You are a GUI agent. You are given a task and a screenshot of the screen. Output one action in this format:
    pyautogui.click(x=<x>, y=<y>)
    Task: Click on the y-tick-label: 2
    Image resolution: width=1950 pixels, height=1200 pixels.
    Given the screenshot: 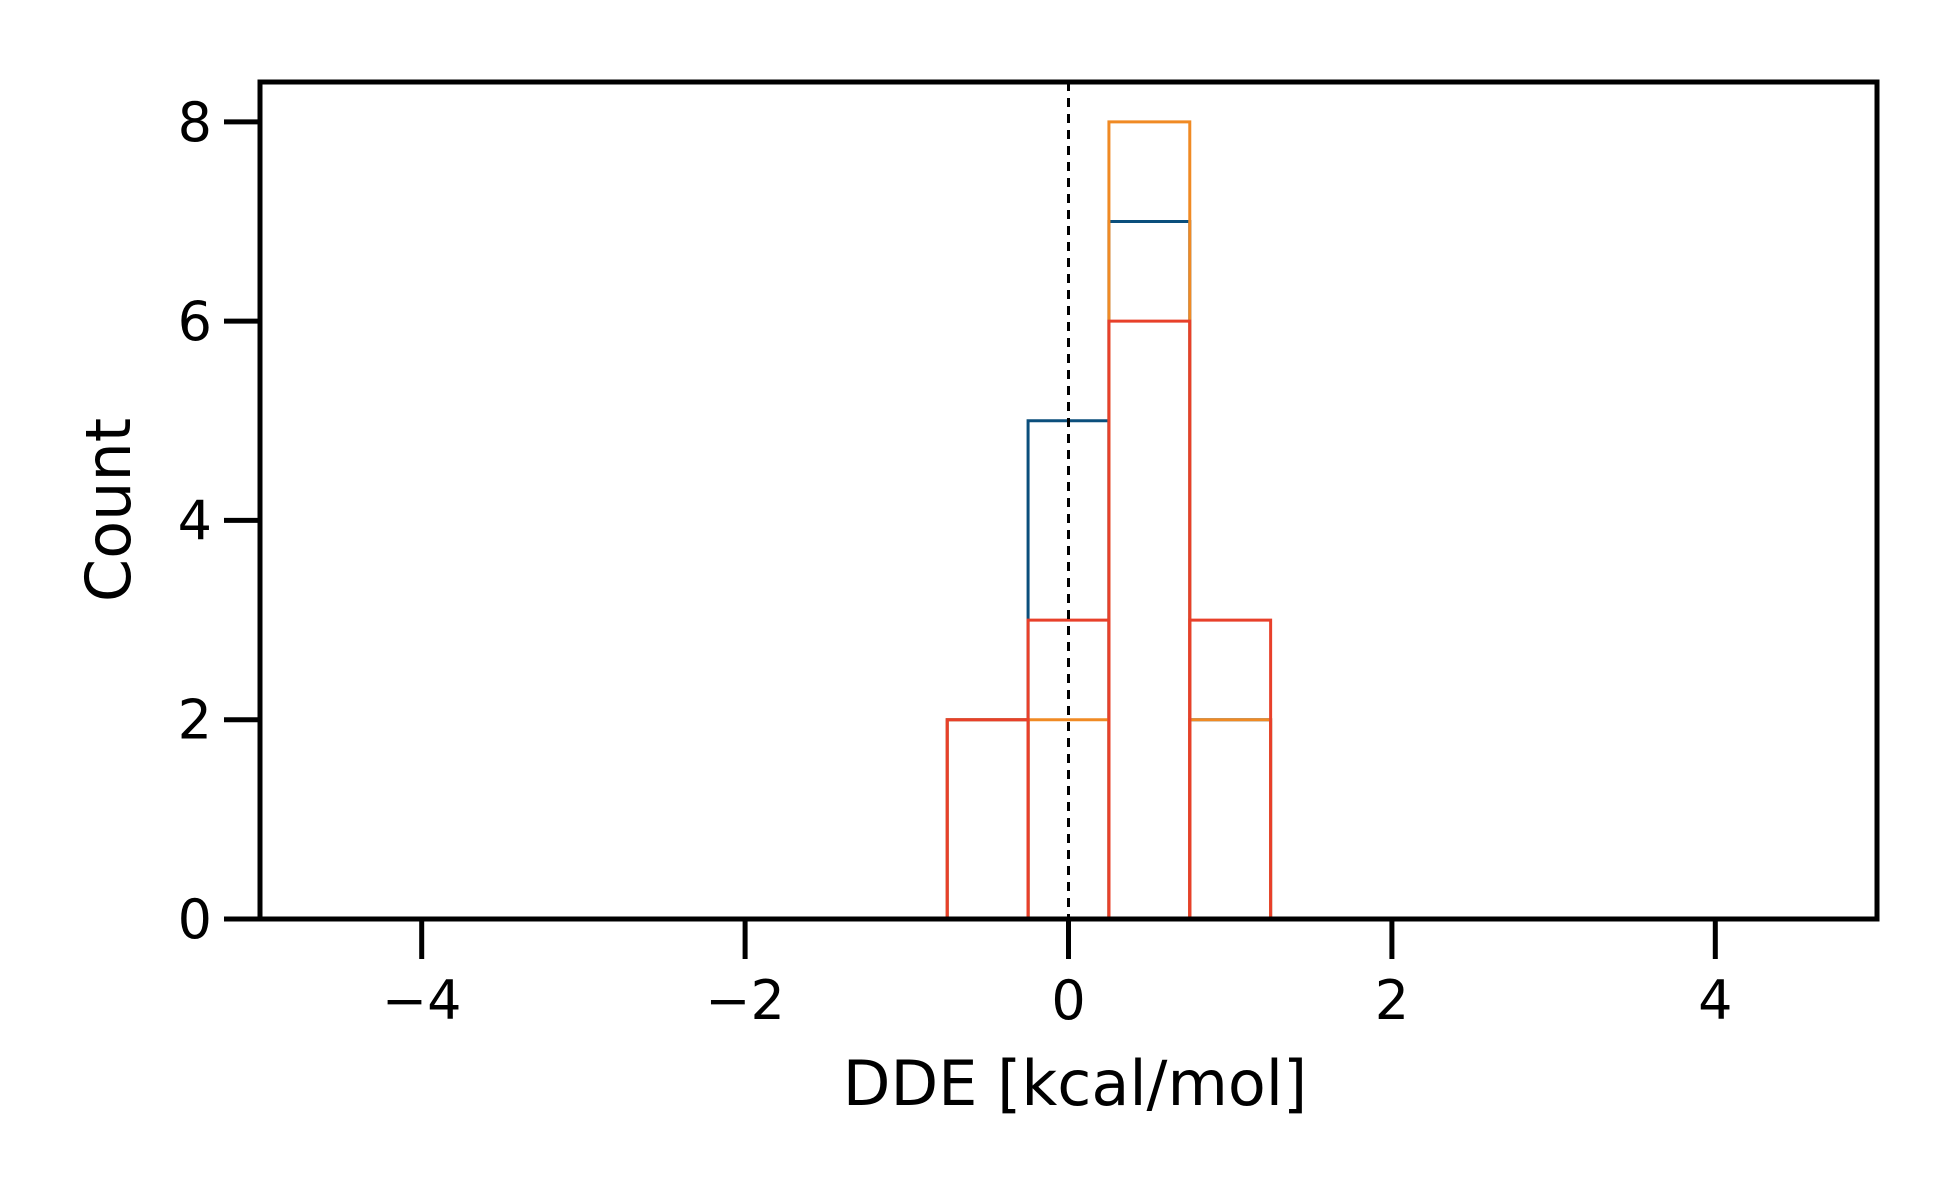 What is the action you would take?
    pyautogui.click(x=195, y=720)
    